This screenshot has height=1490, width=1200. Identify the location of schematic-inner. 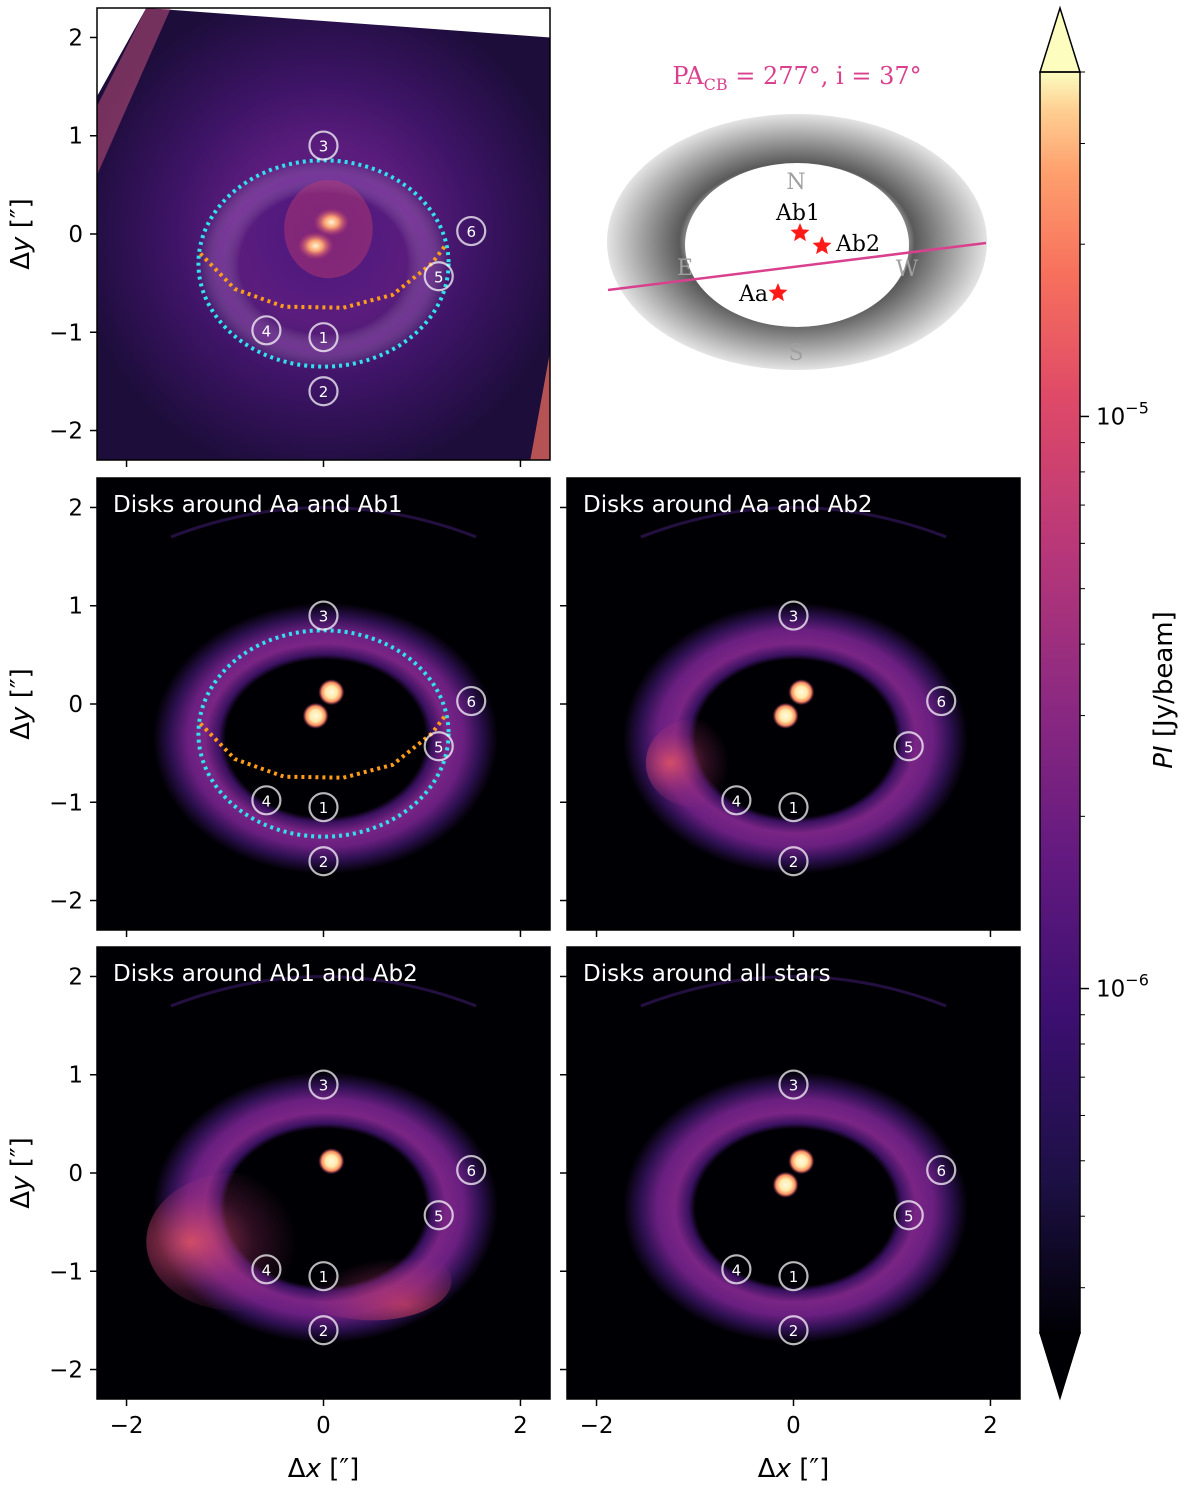
(797, 245).